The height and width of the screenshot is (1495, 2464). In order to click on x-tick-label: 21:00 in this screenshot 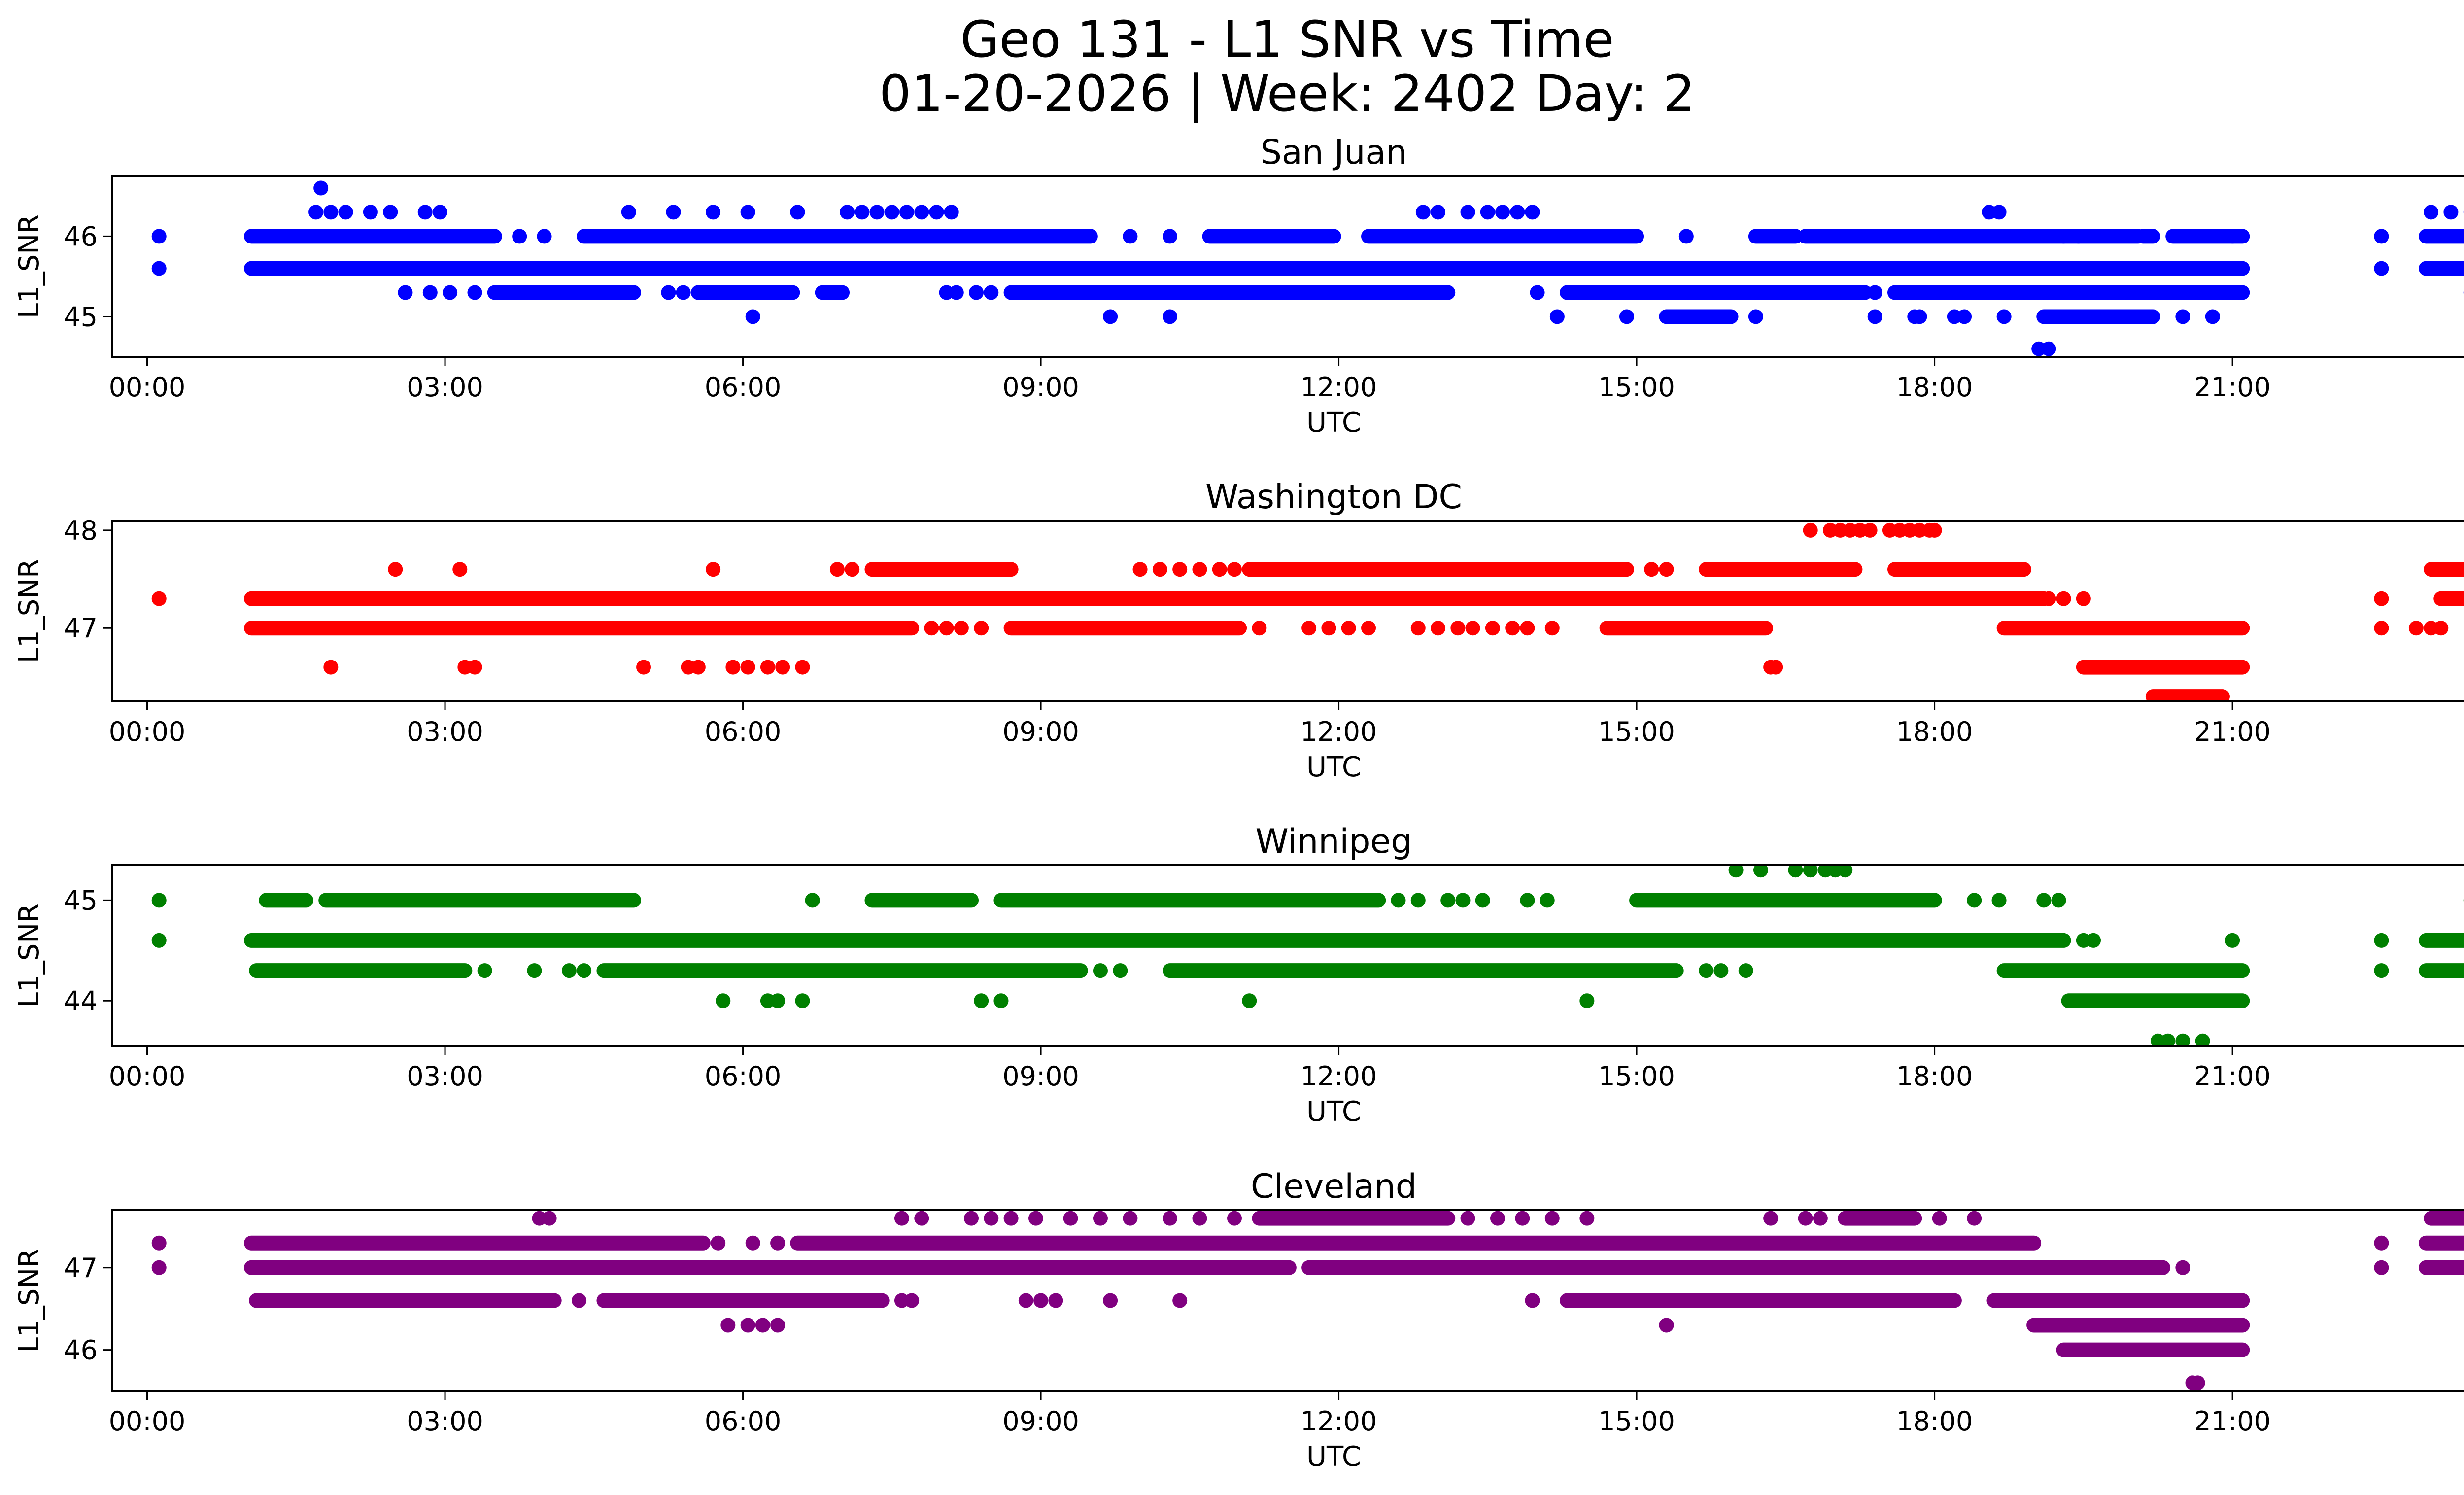, I will do `click(2232, 1421)`.